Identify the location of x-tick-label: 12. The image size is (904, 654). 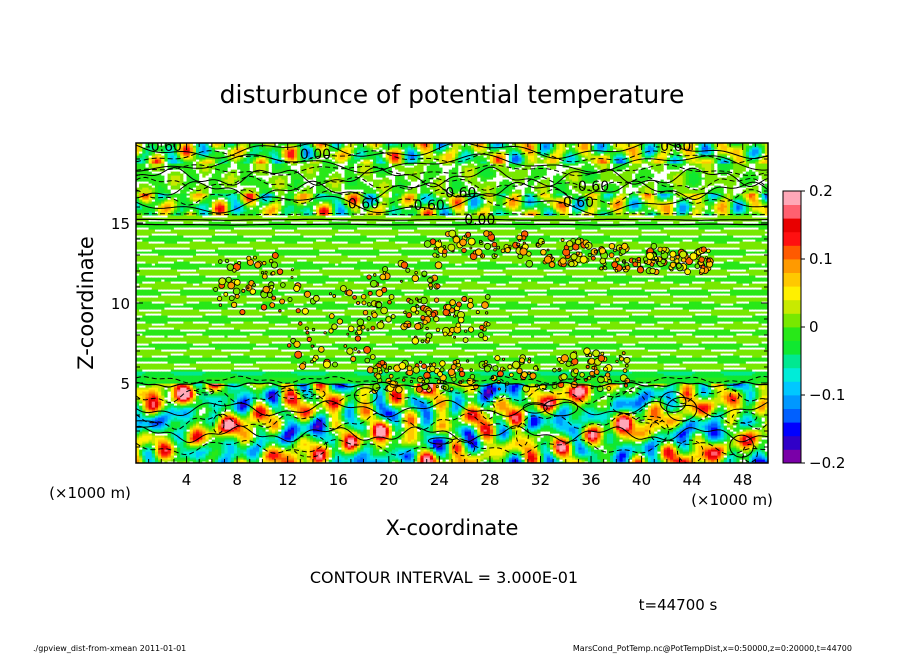
(287, 480).